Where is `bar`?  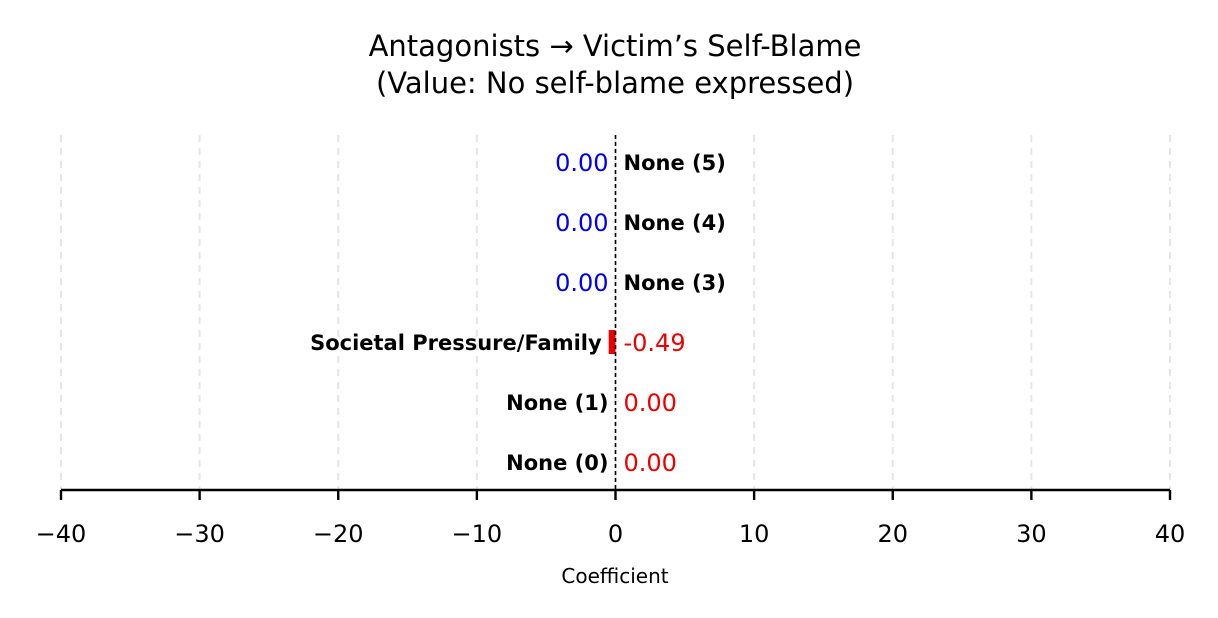
bar is located at coordinates (612, 342).